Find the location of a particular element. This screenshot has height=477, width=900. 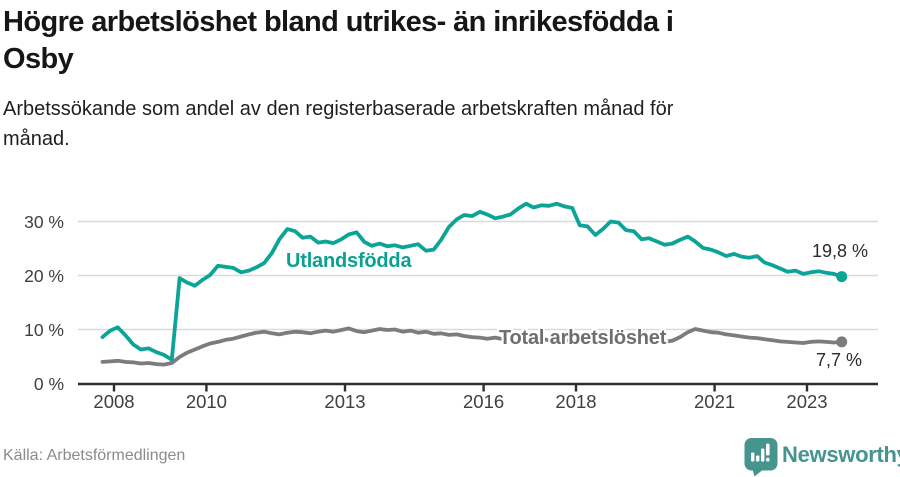

page-title-line-2: Osby is located at coordinates (38, 59).